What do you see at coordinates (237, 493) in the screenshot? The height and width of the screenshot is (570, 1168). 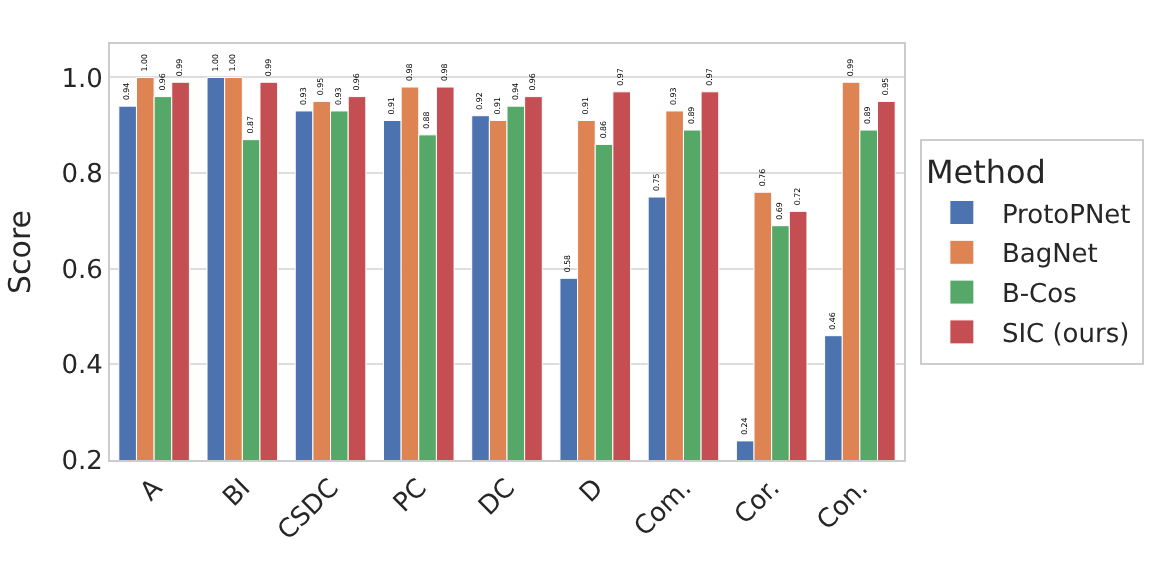 I see `x-tick-label: BI` at bounding box center [237, 493].